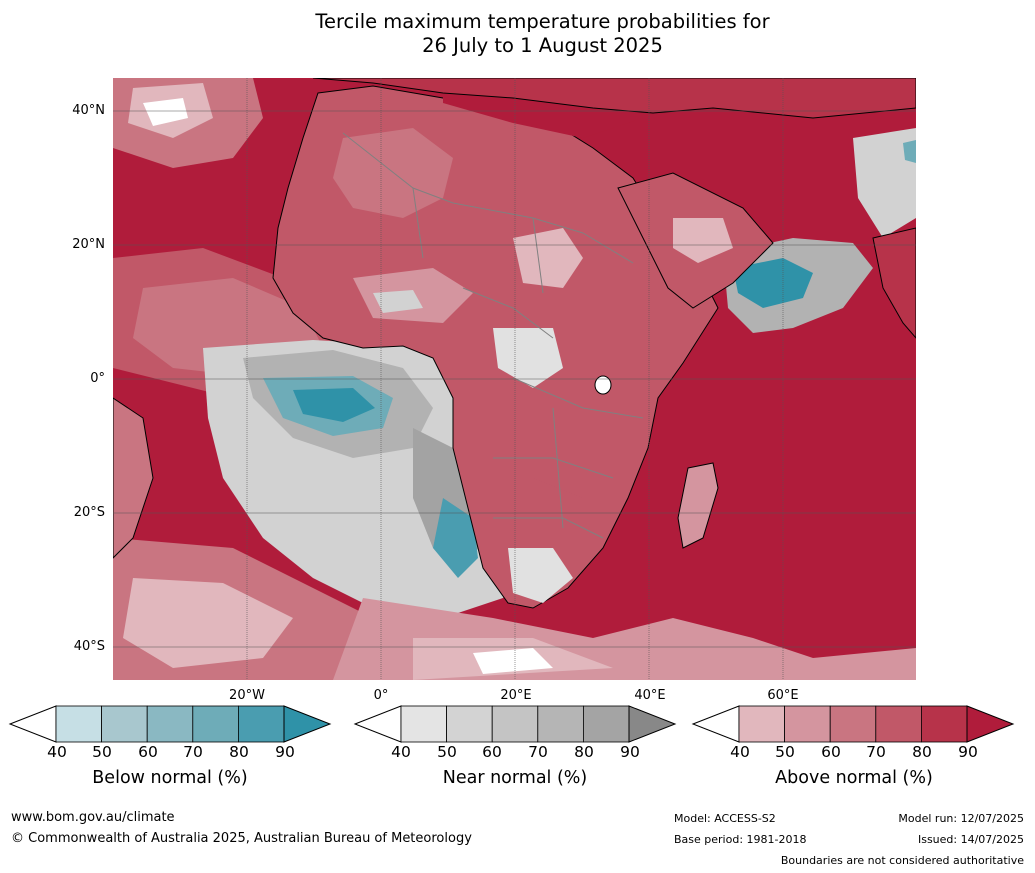  What do you see at coordinates (528, 358) in the screenshot?
I see `central-africa-near` at bounding box center [528, 358].